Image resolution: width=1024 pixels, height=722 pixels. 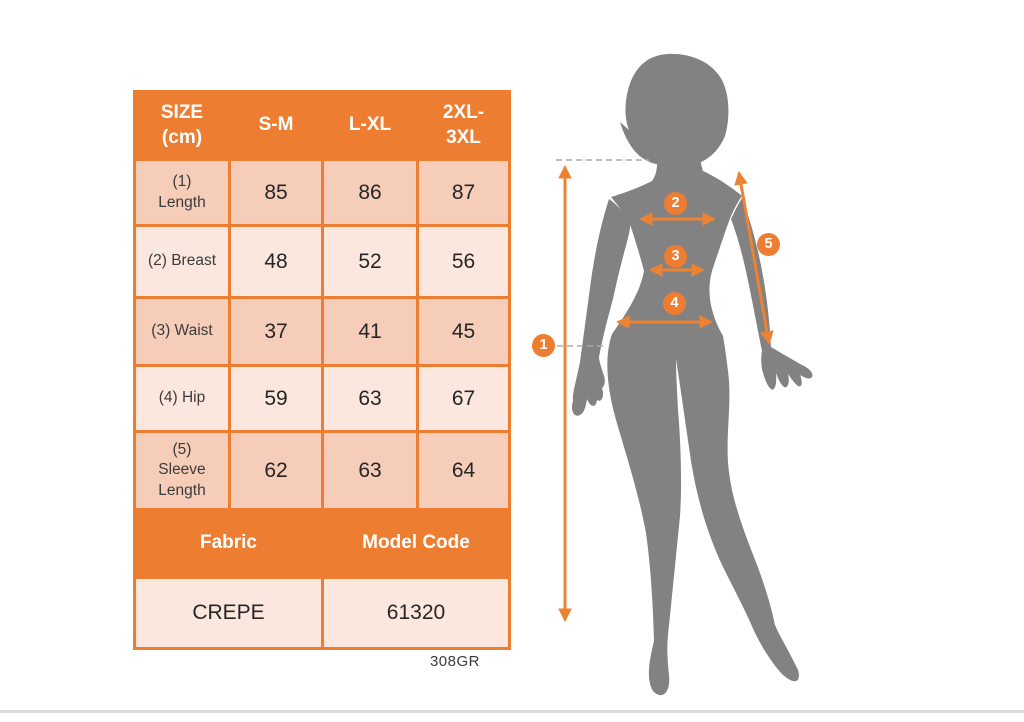 I want to click on header-cell-size-cm: SIZE (cm), so click(x=182, y=125).